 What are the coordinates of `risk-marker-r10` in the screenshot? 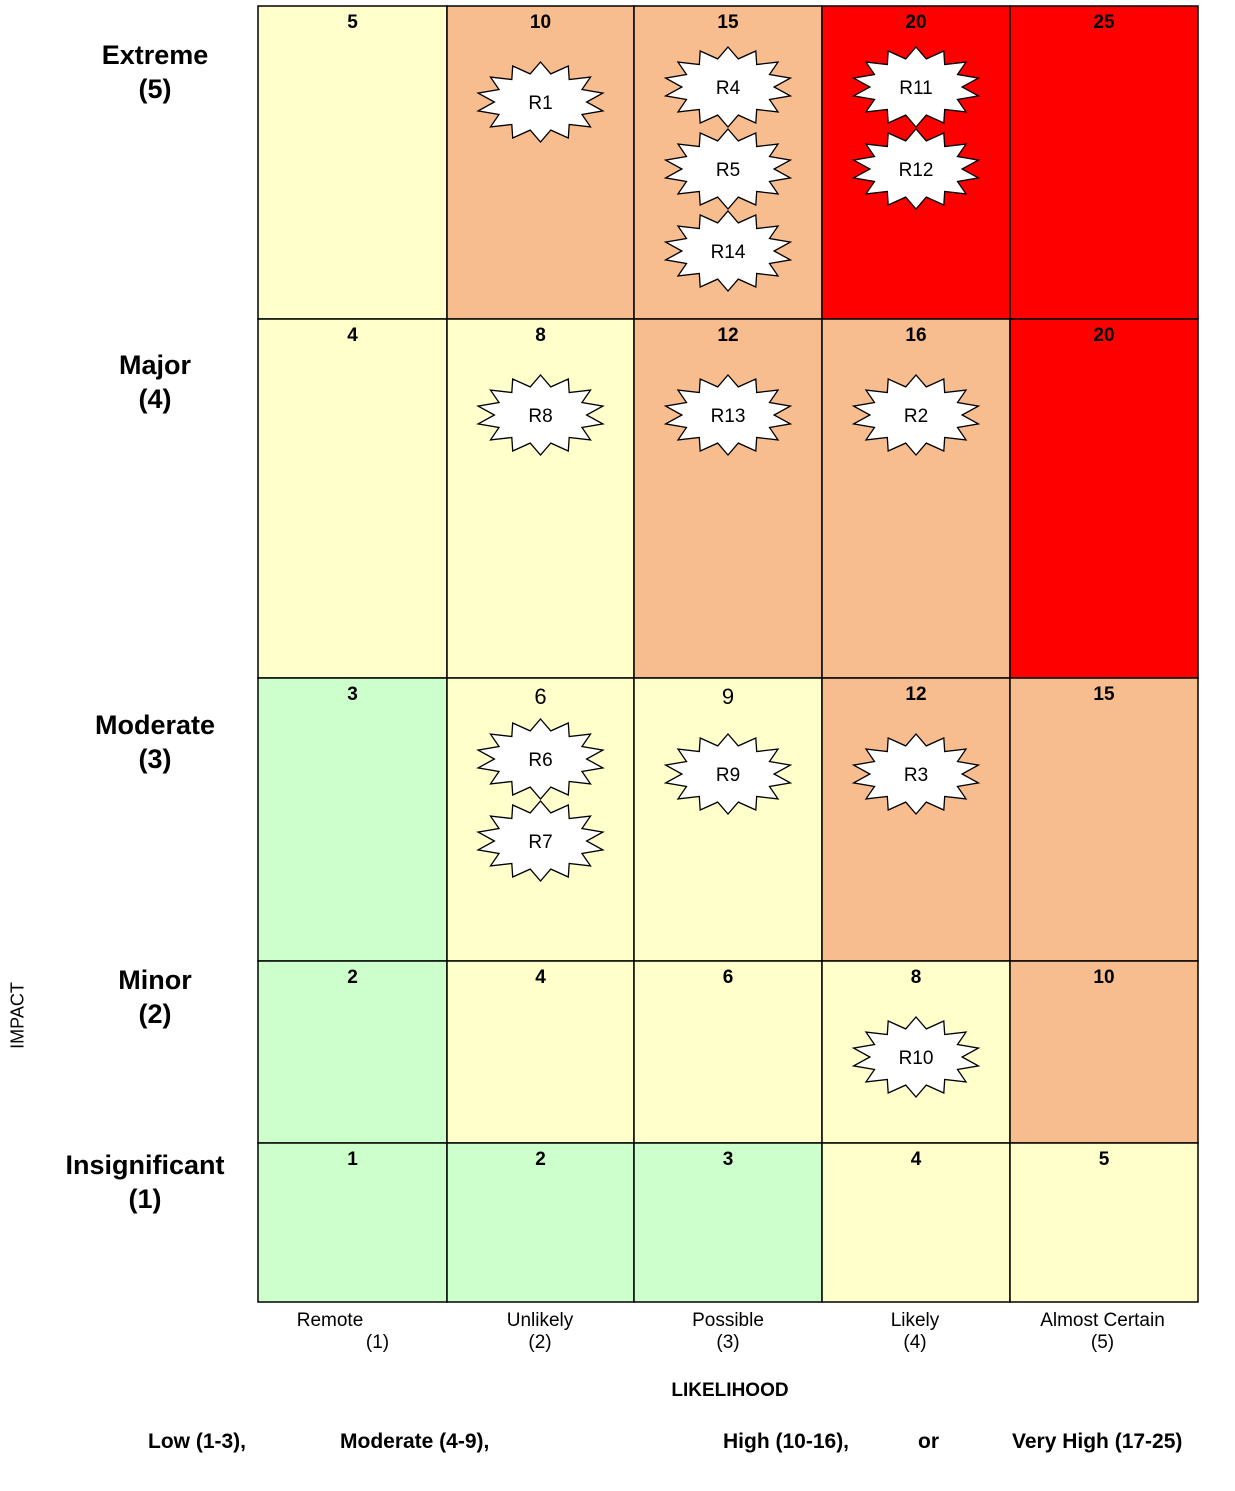 It's located at (916, 1057).